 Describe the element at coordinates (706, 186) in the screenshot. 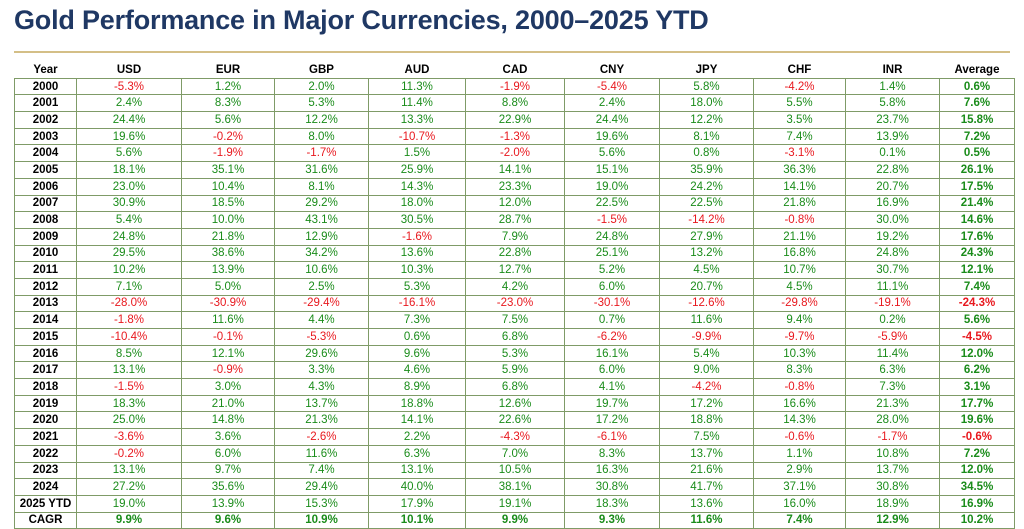

I see `value-cell: 24.2%` at that location.